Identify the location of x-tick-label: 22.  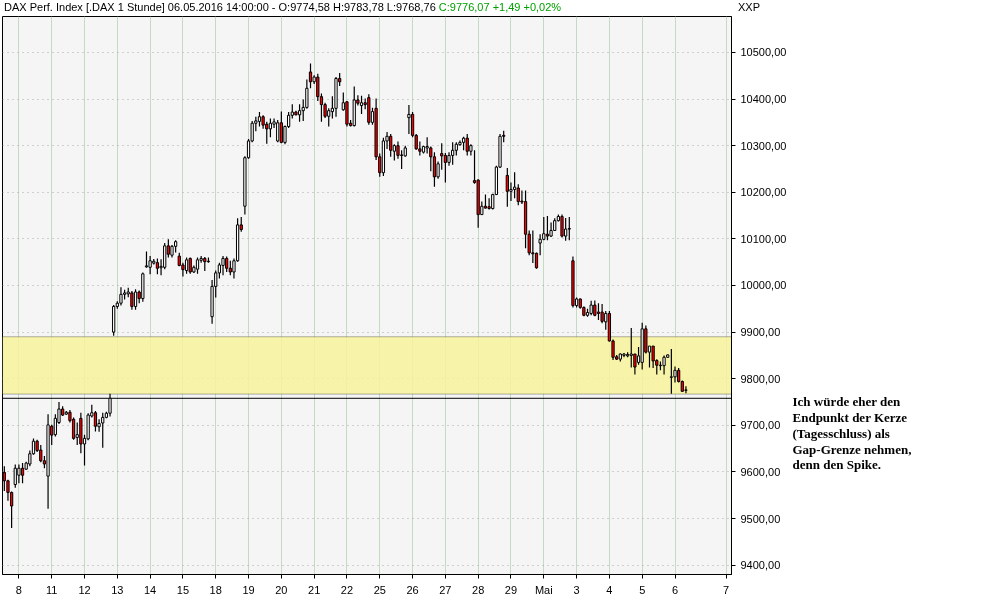
(347, 589).